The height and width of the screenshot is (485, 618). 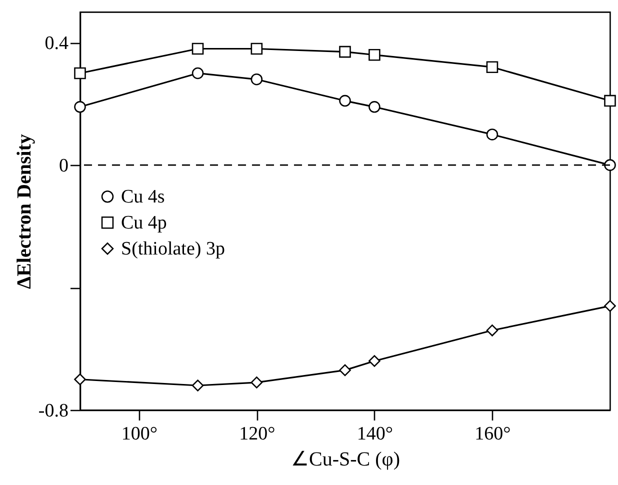 I want to click on y-tick-label: 0, so click(x=63, y=166).